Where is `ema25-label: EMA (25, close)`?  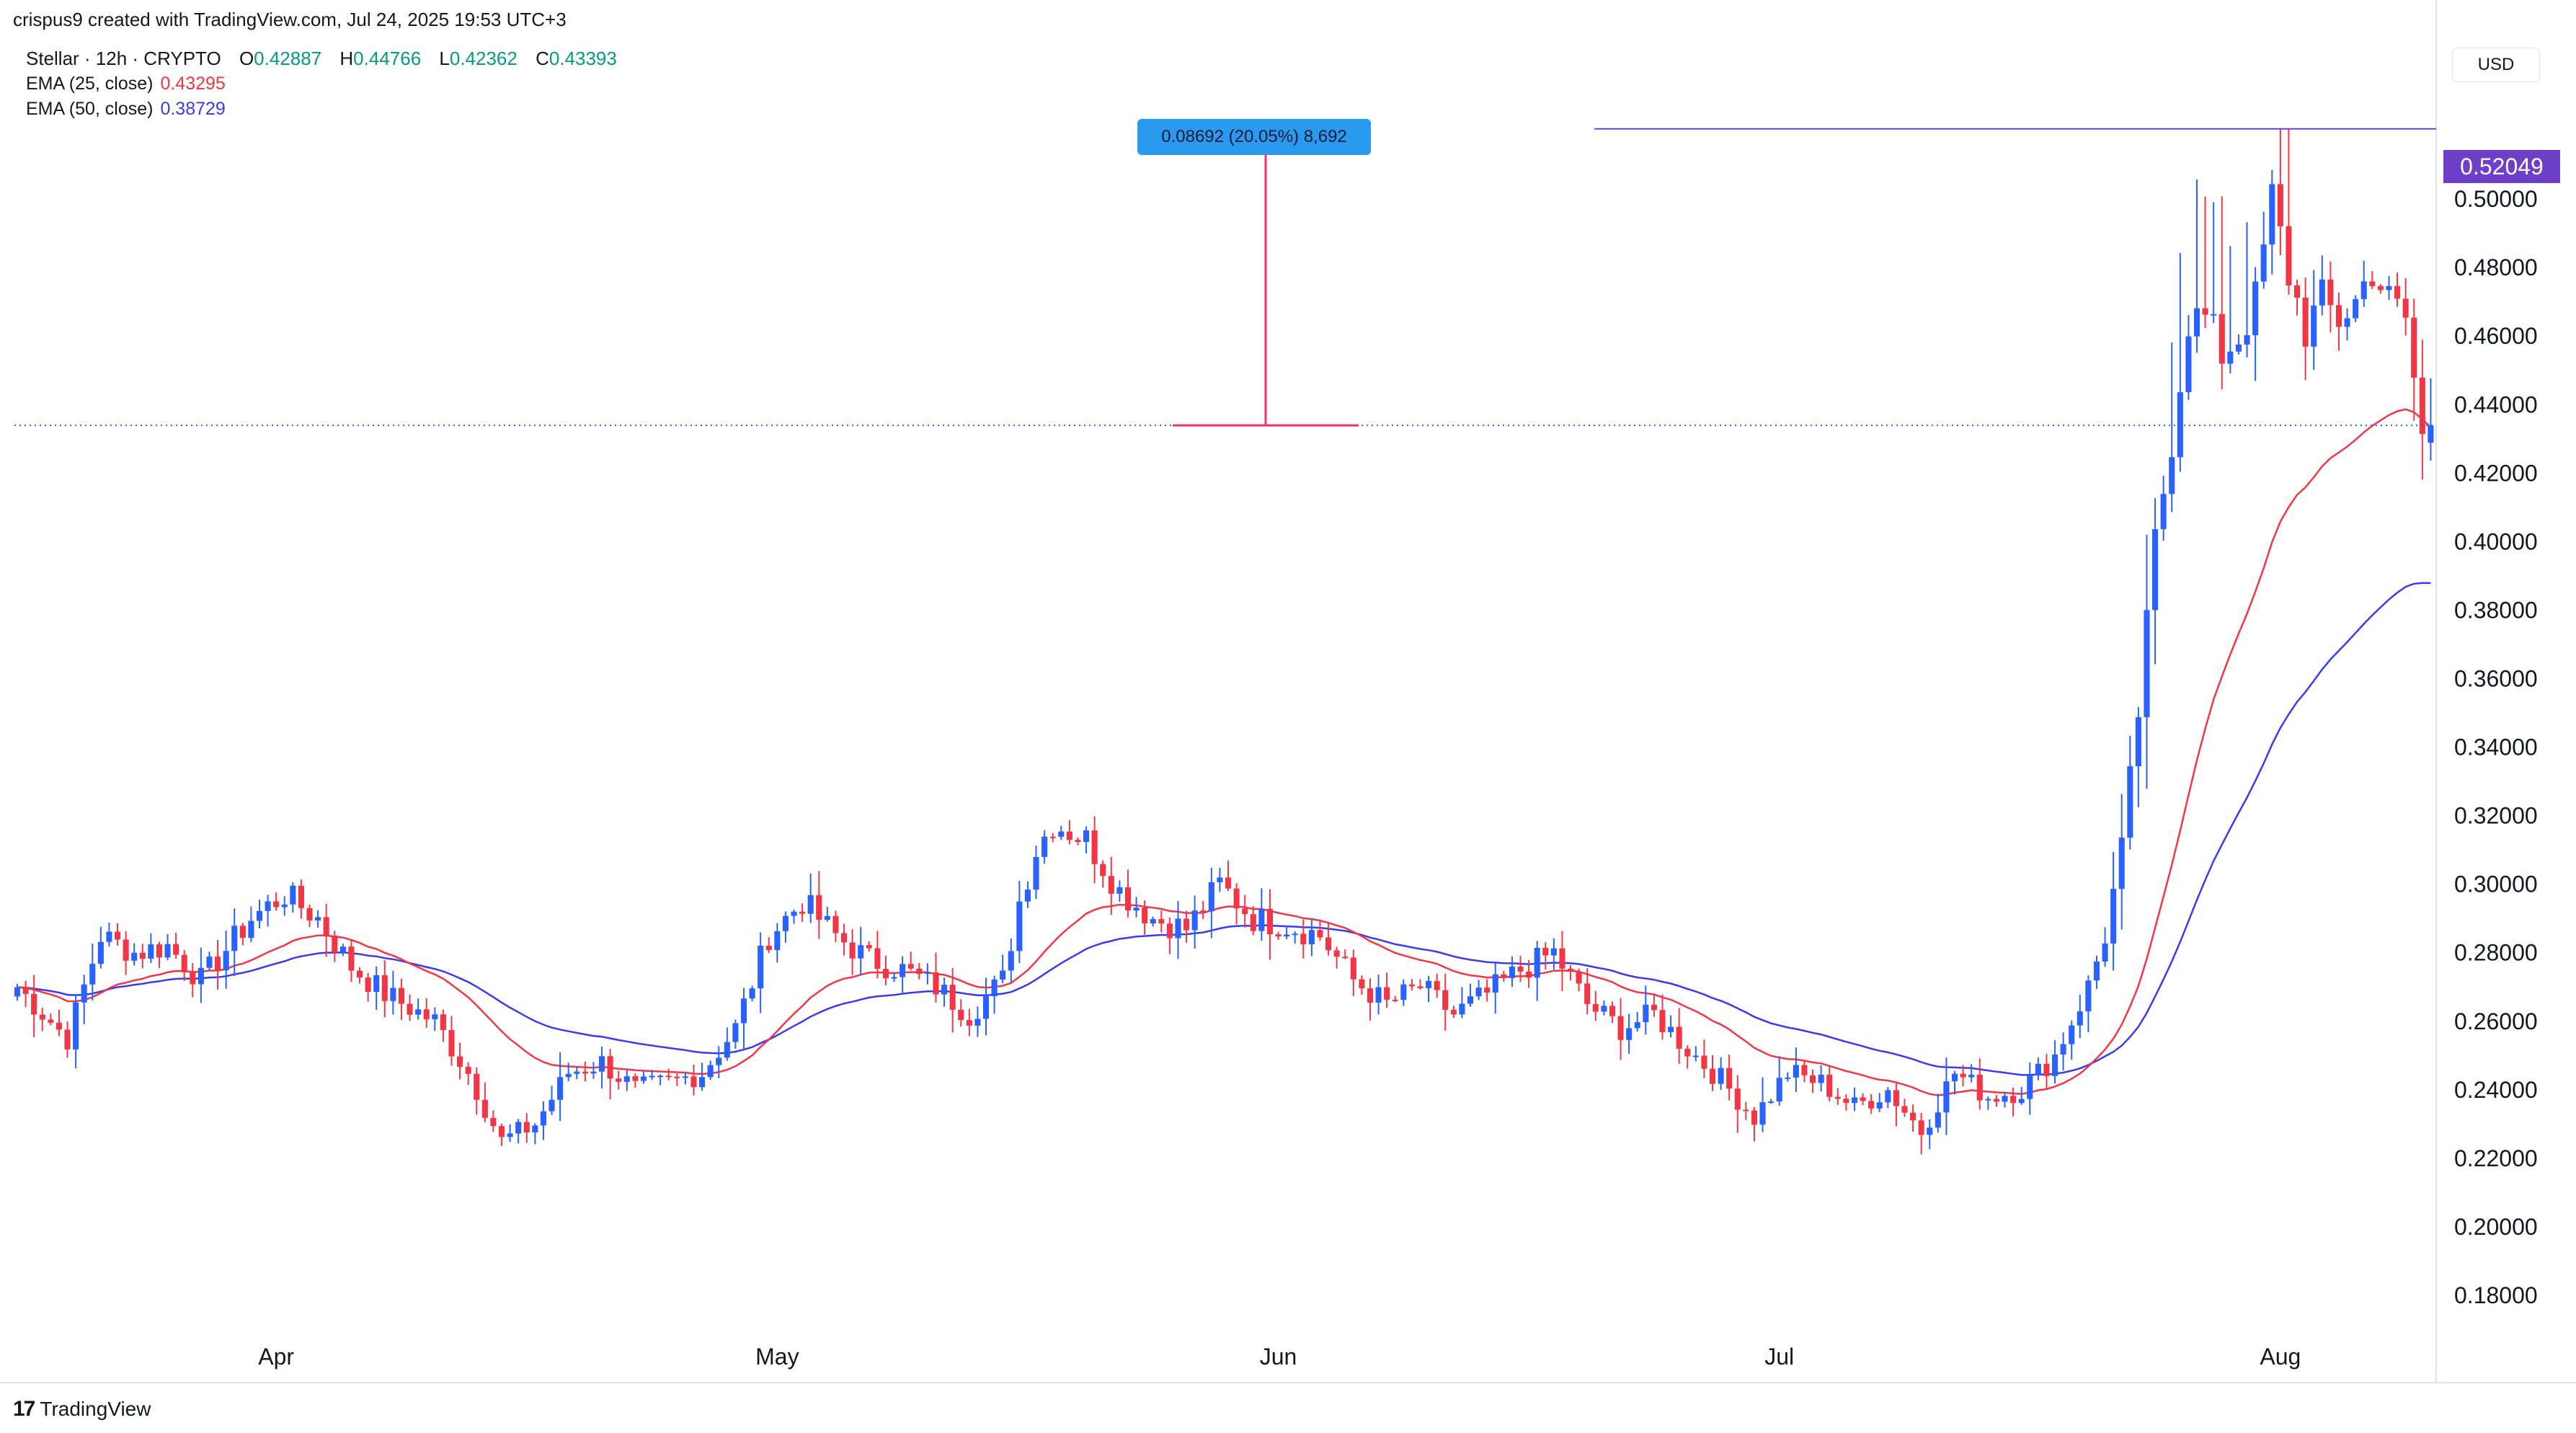 ema25-label: EMA (25, close) is located at coordinates (90, 84).